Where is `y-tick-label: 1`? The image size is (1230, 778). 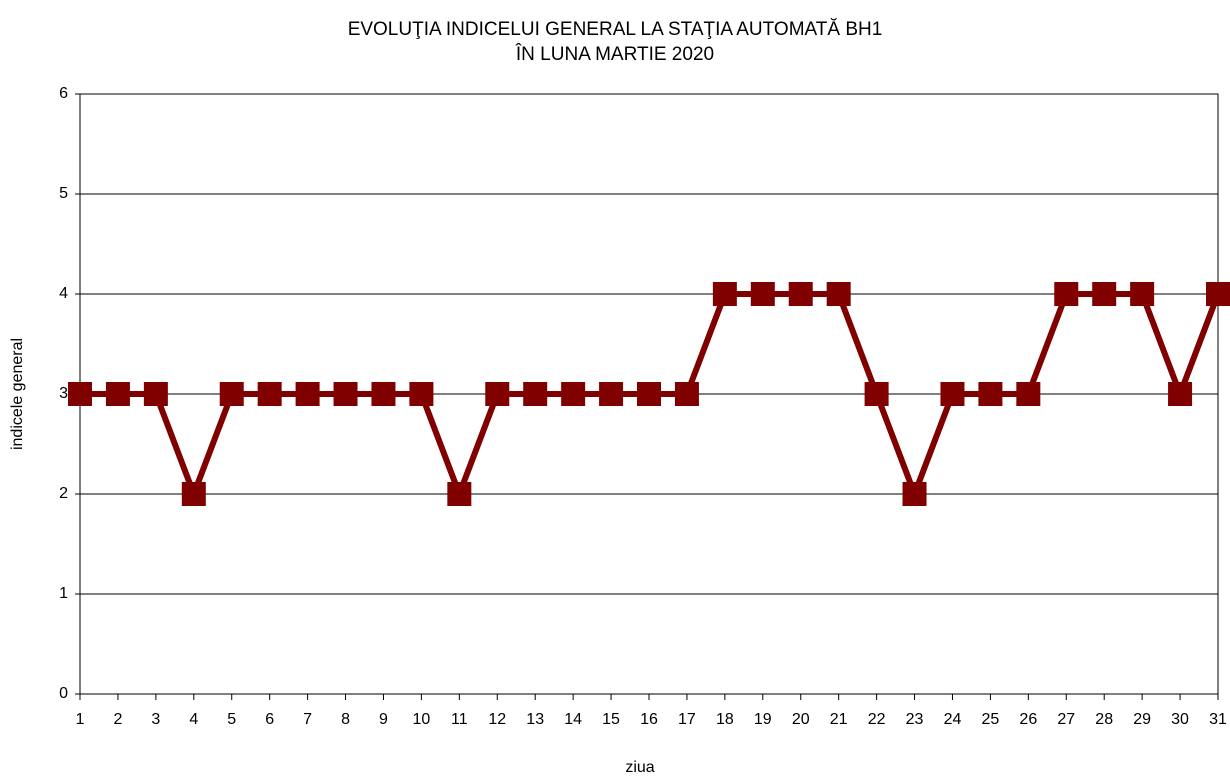 y-tick-label: 1 is located at coordinates (63, 593).